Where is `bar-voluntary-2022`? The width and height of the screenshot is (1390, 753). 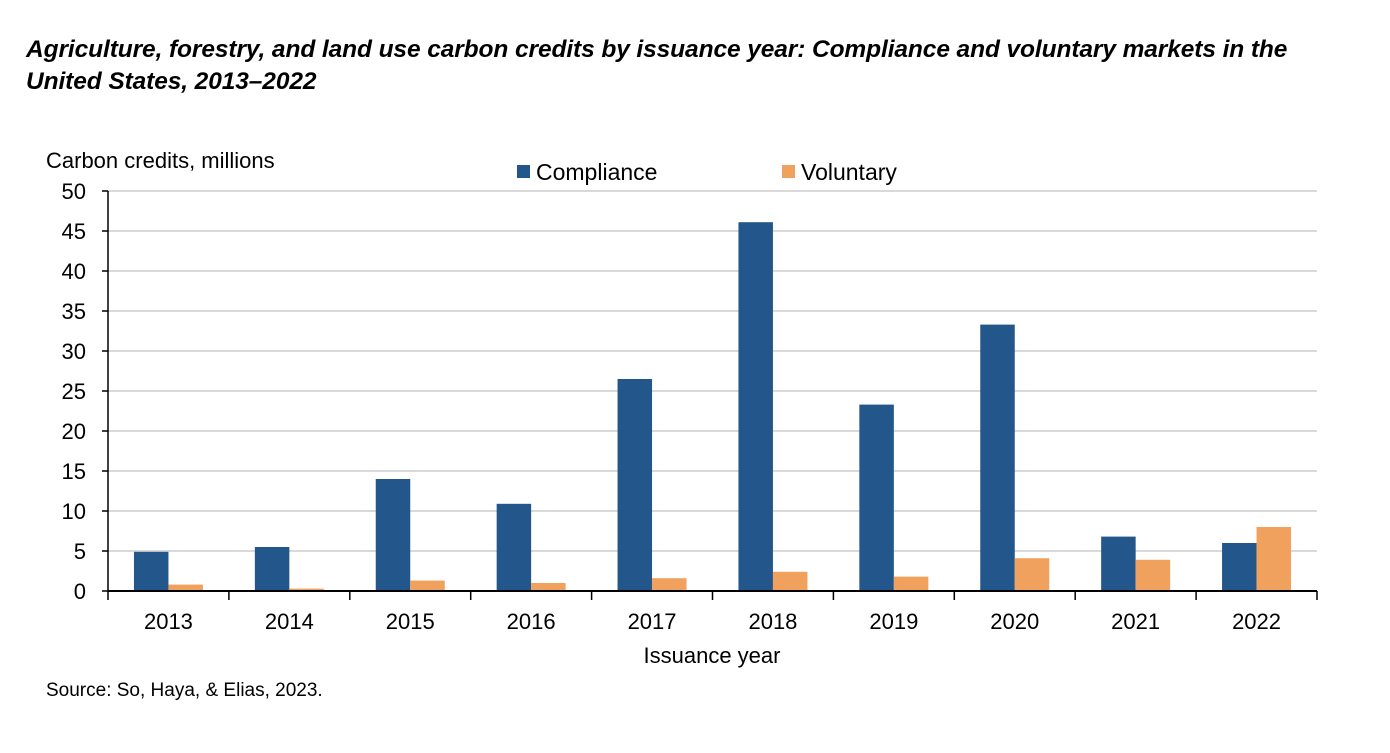 bar-voluntary-2022 is located at coordinates (1274, 559).